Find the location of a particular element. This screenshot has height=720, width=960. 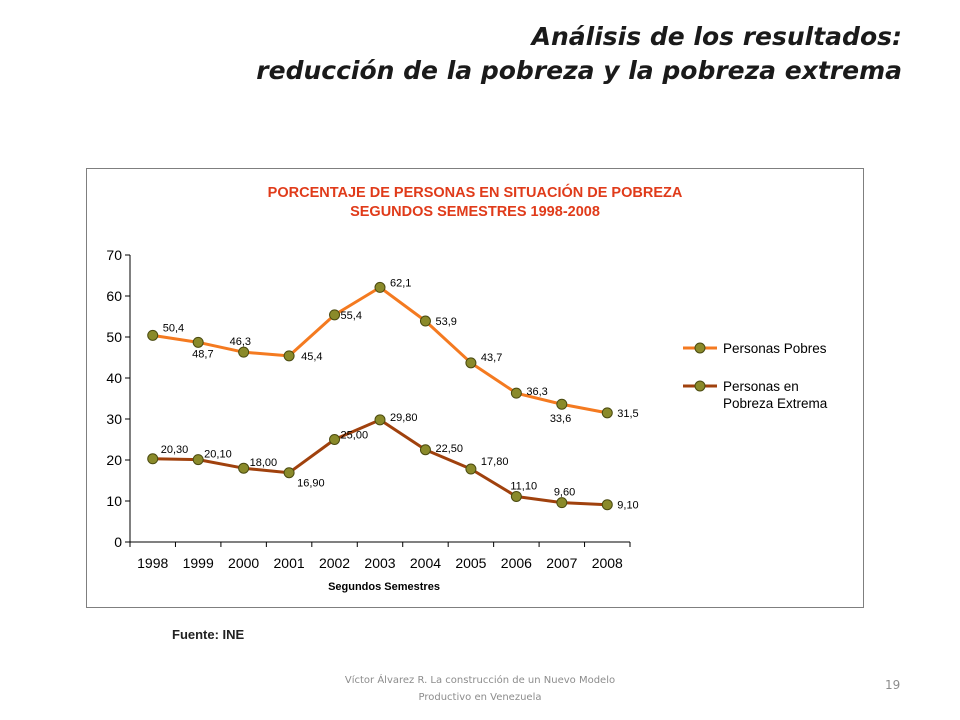

data-label: 31,5 is located at coordinates (627, 414).